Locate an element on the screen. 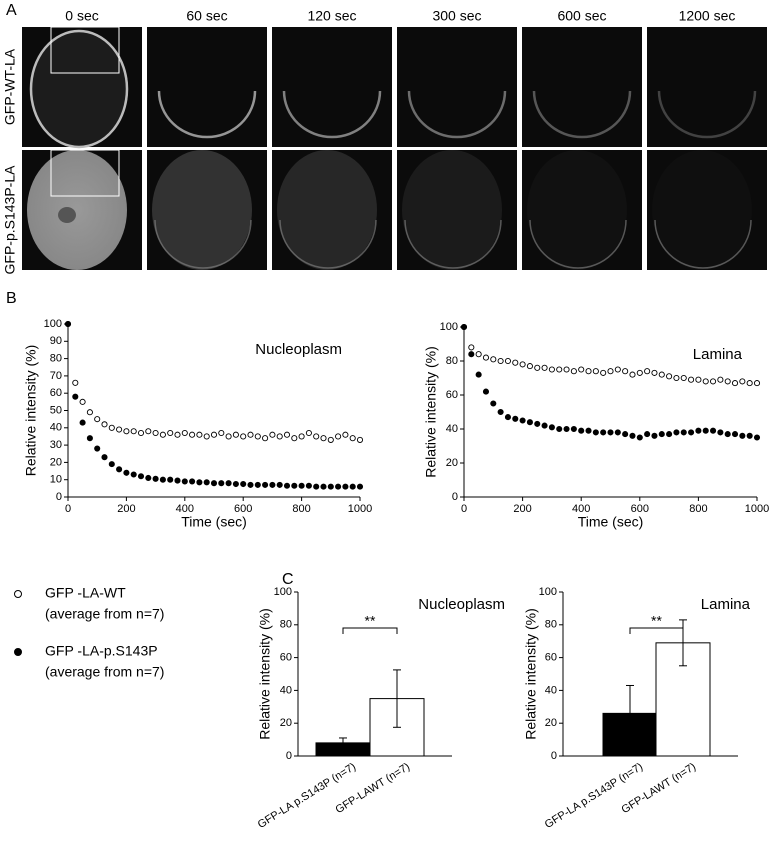  legend-label: GFP -LA-WT is located at coordinates (85, 593).